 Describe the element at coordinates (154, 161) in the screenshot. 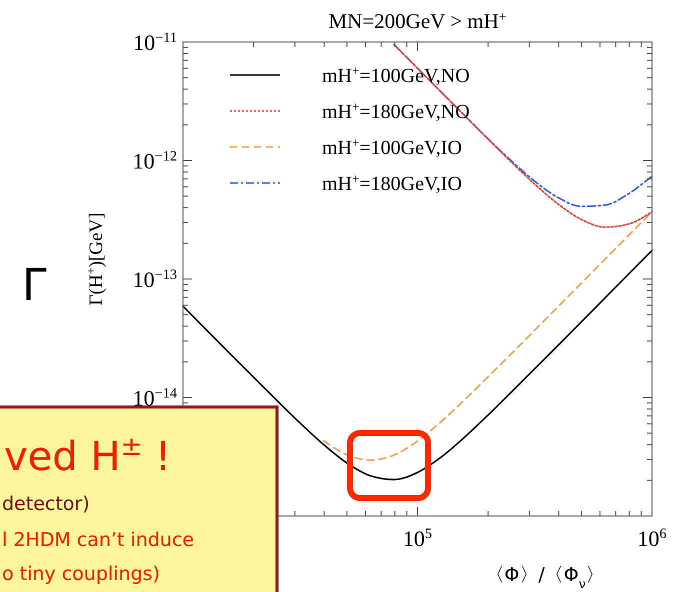

I see `y-tick-label: 10$^{−12}$` at that location.